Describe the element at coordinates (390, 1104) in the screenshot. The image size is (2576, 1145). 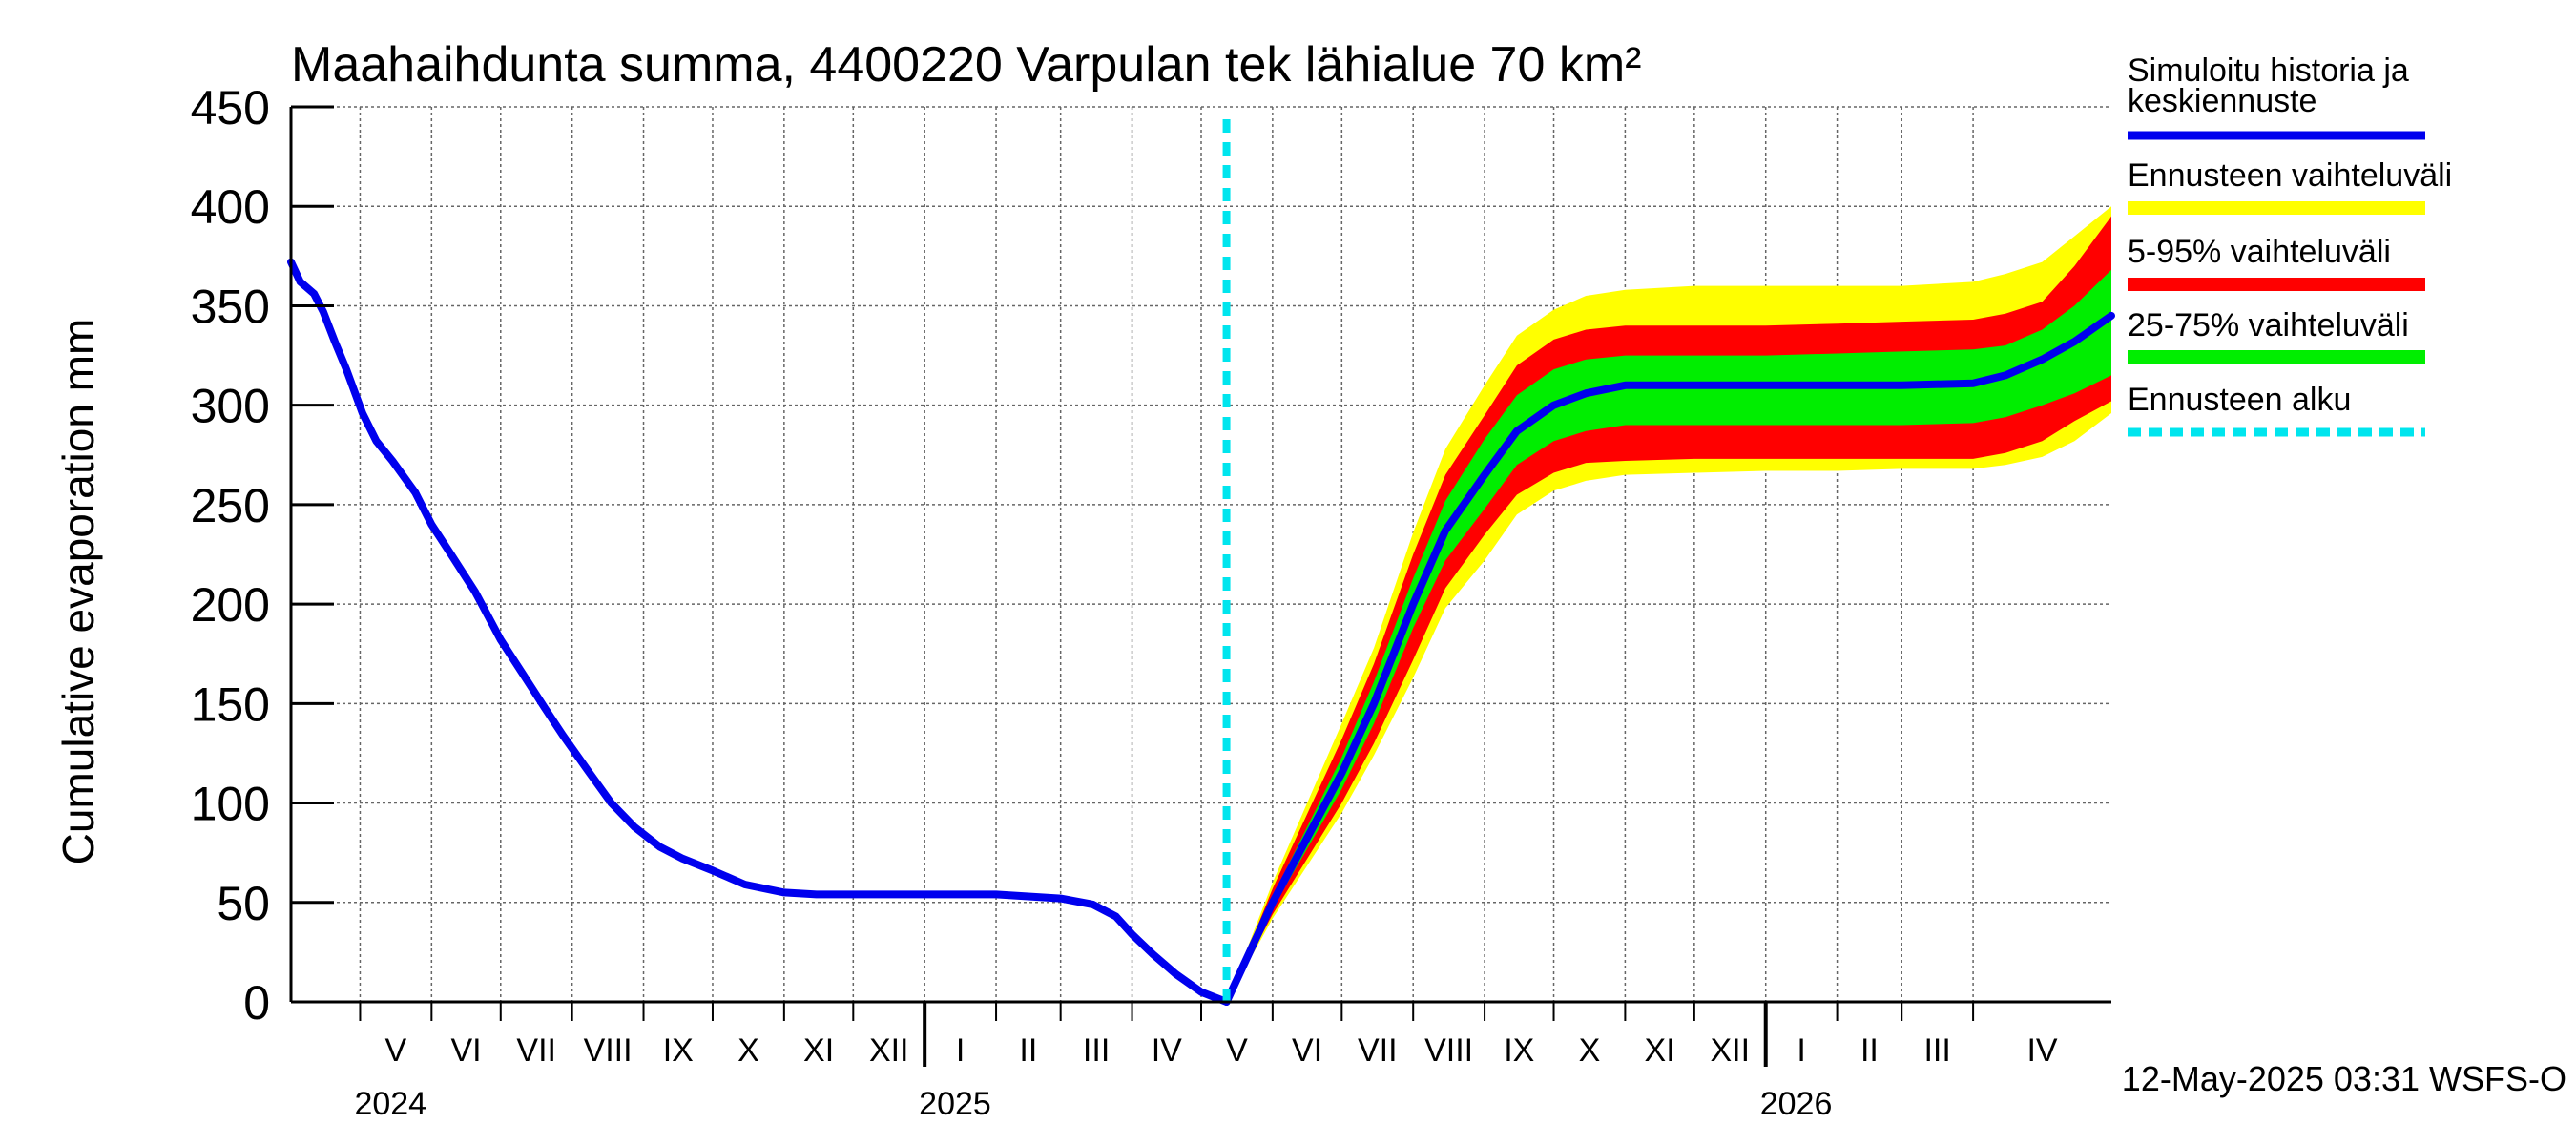
I see `year-label: 2024` at that location.